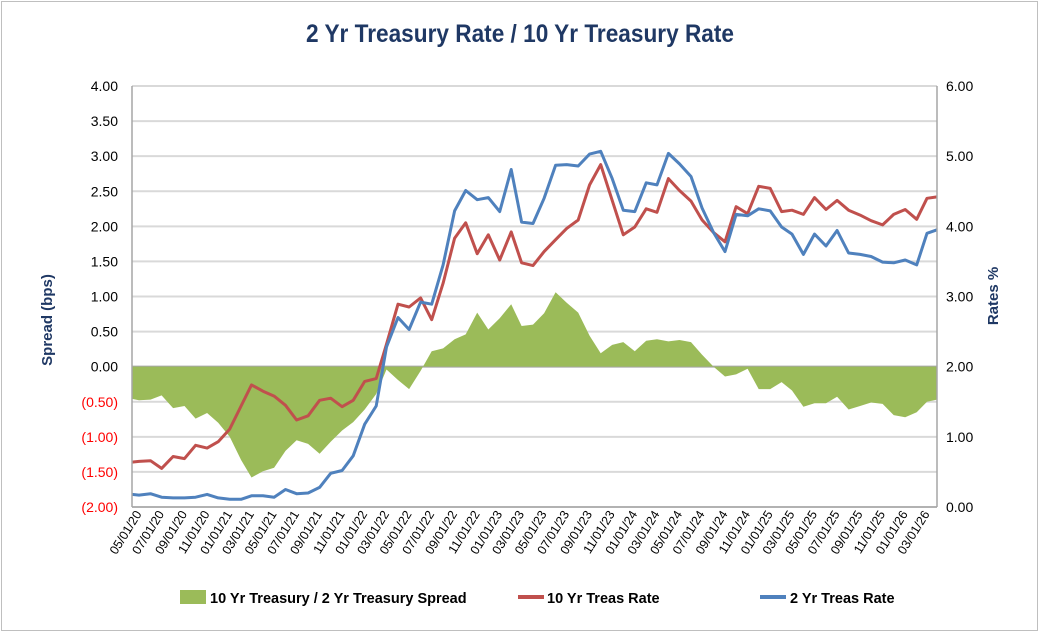 The image size is (1041, 634). I want to click on y-left-tick-label: 3.00, so click(104, 156).